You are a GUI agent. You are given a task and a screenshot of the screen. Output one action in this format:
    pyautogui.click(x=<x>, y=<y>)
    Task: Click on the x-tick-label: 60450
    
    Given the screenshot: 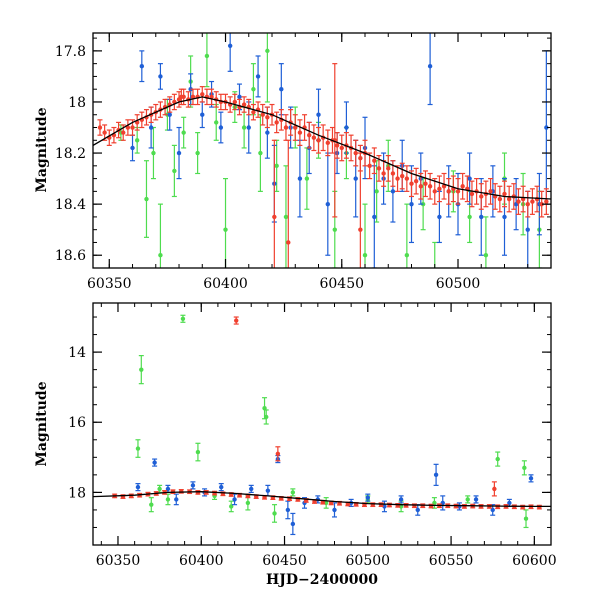 What is the action you would take?
    pyautogui.click(x=341, y=284)
    